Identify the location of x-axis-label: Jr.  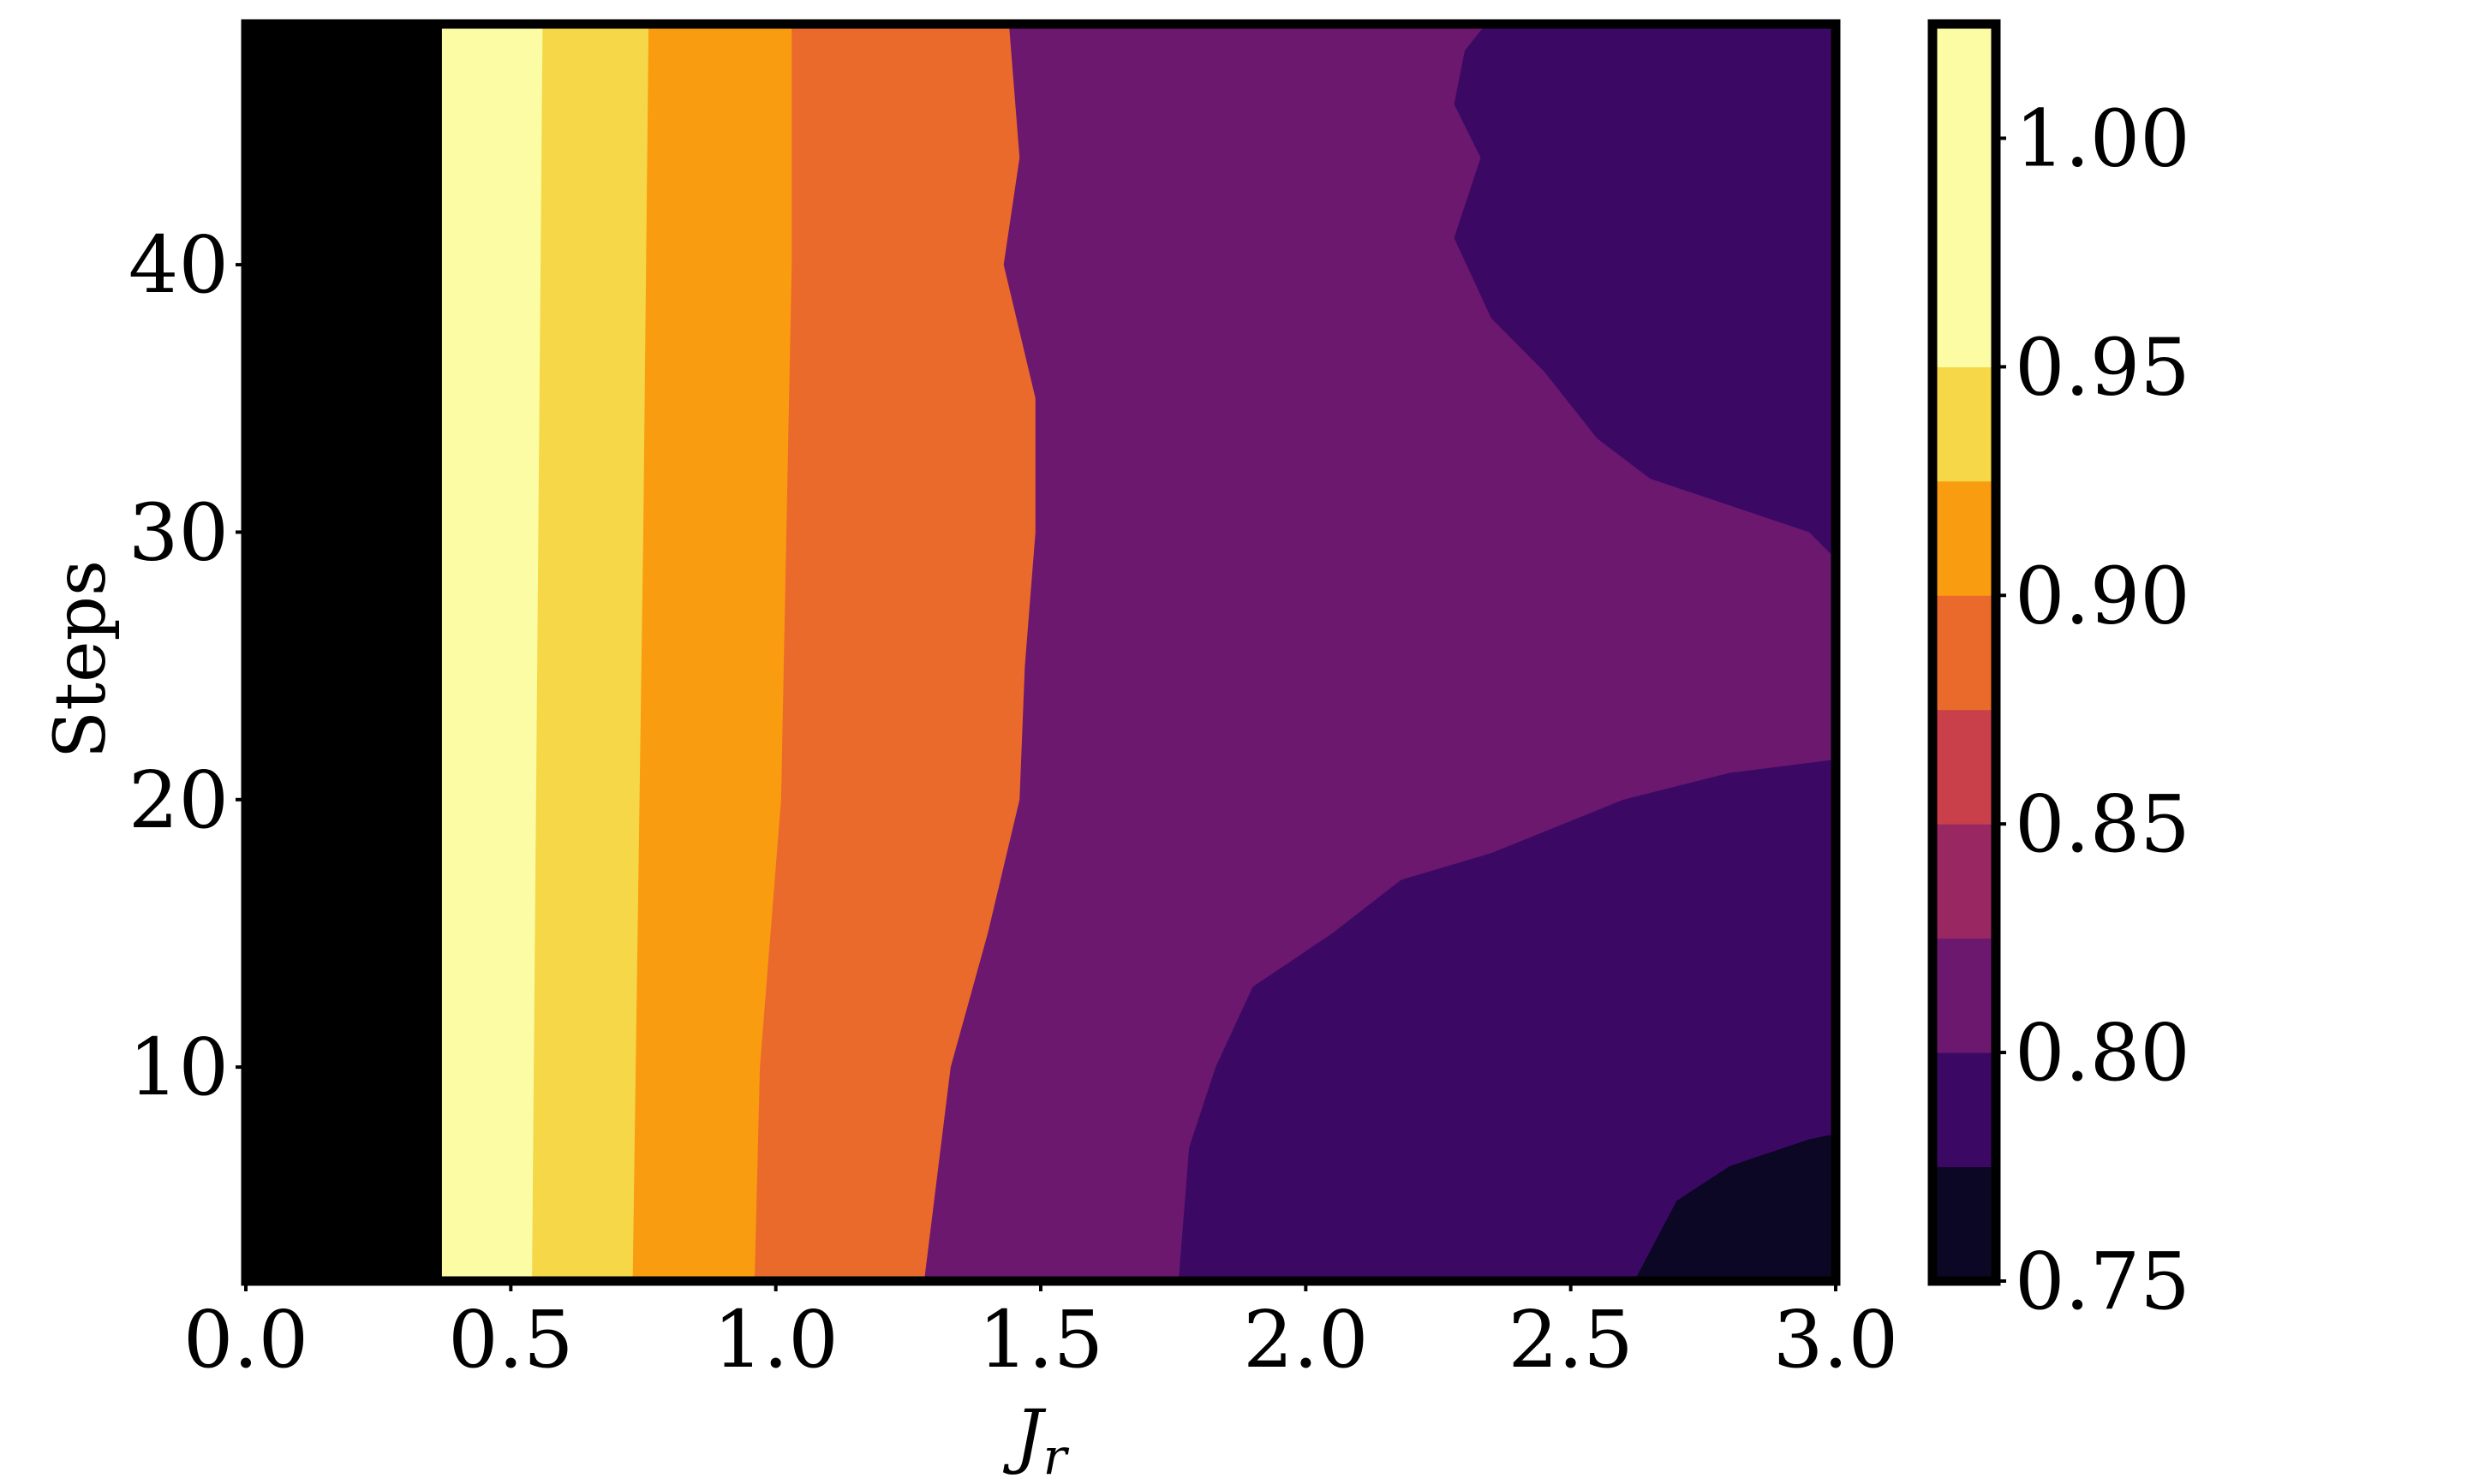
(1036, 1438).